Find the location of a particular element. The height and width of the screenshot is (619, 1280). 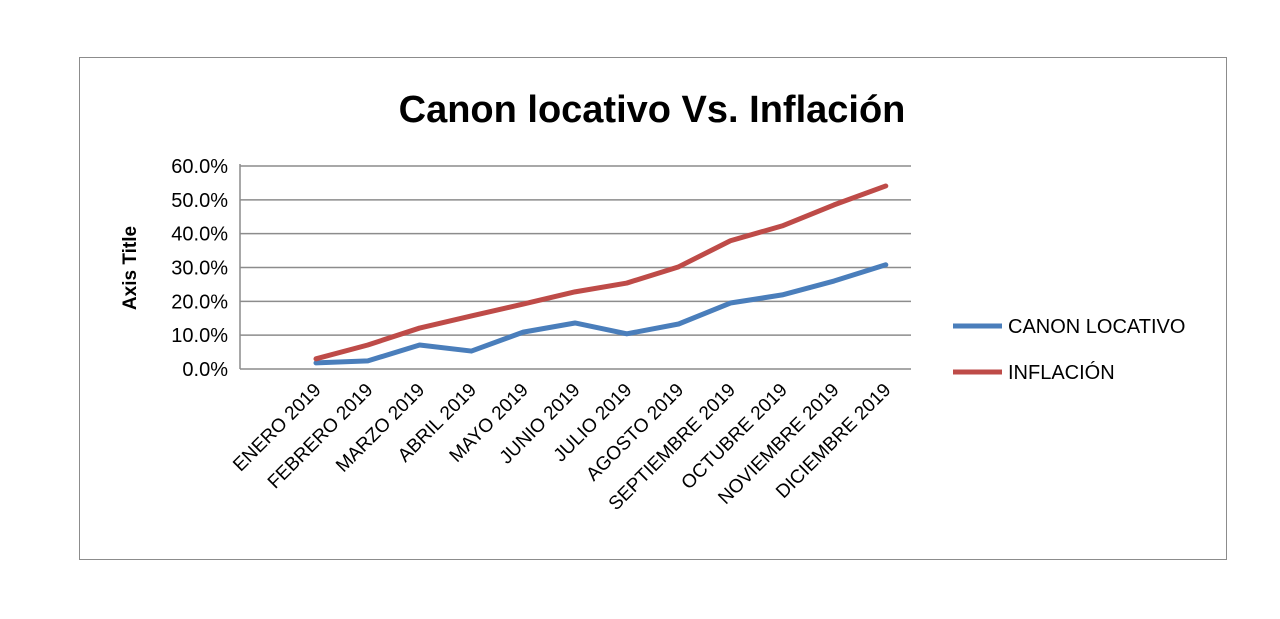

legend-label: INFLACIÓN is located at coordinates (1061, 372).